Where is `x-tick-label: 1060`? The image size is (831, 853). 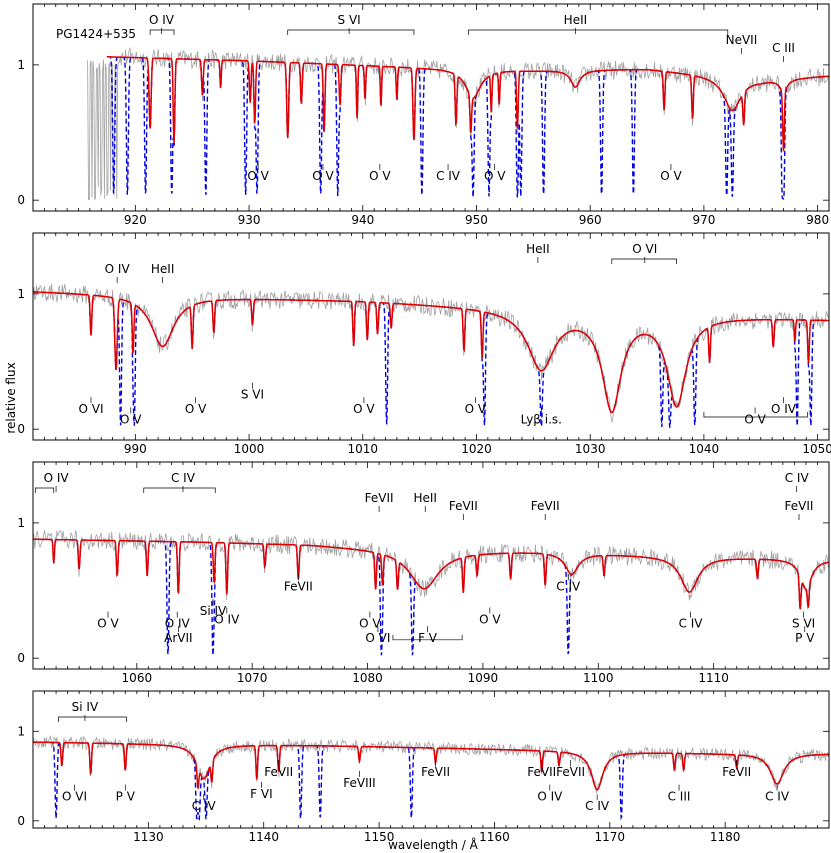
x-tick-label: 1060 is located at coordinates (137, 678).